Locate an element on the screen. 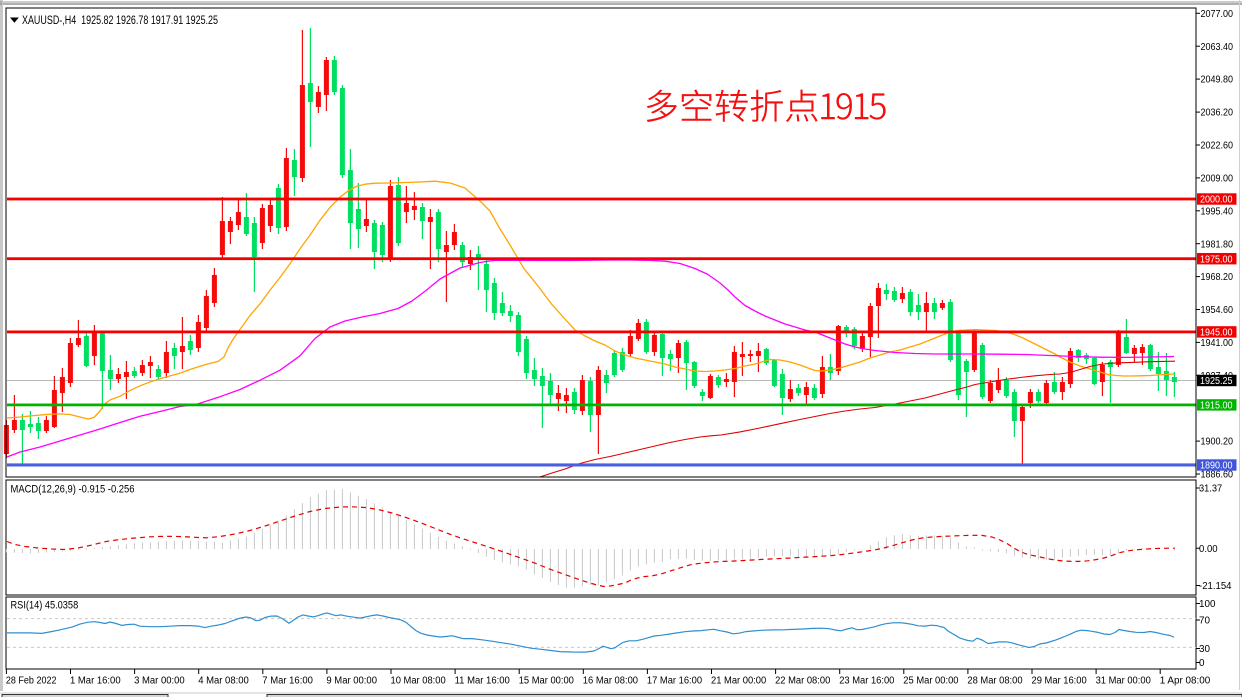 This screenshot has width=1242, height=697. svg-text: 0 is located at coordinates (1202, 663).